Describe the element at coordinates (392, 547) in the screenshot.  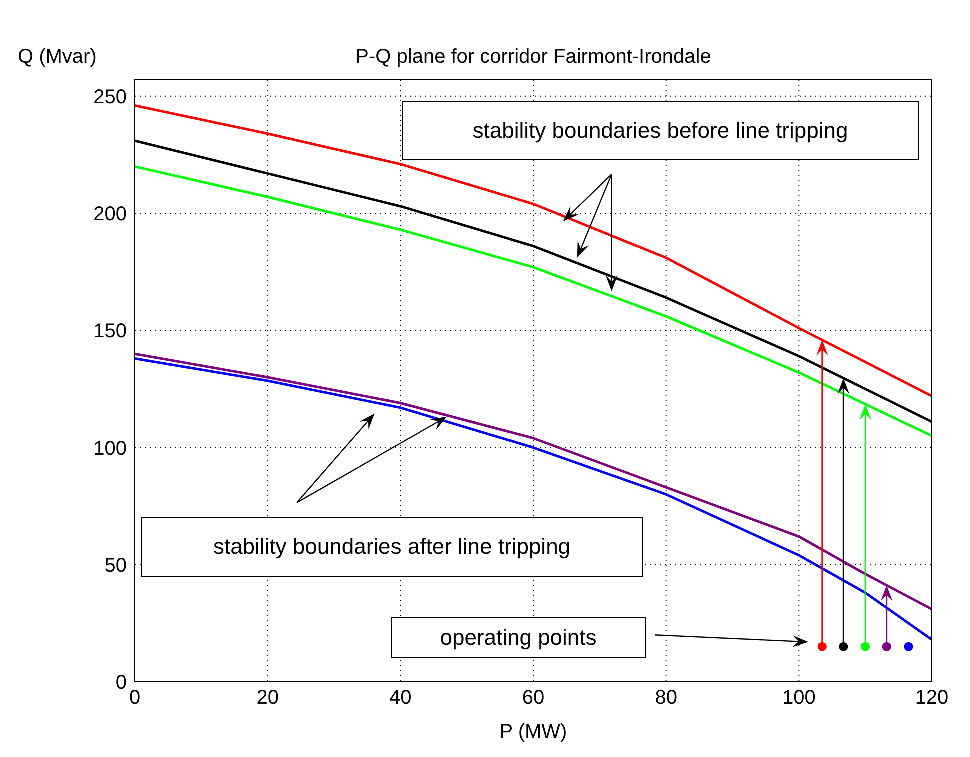
I see `callout-box: stability boundaries after line tripping` at that location.